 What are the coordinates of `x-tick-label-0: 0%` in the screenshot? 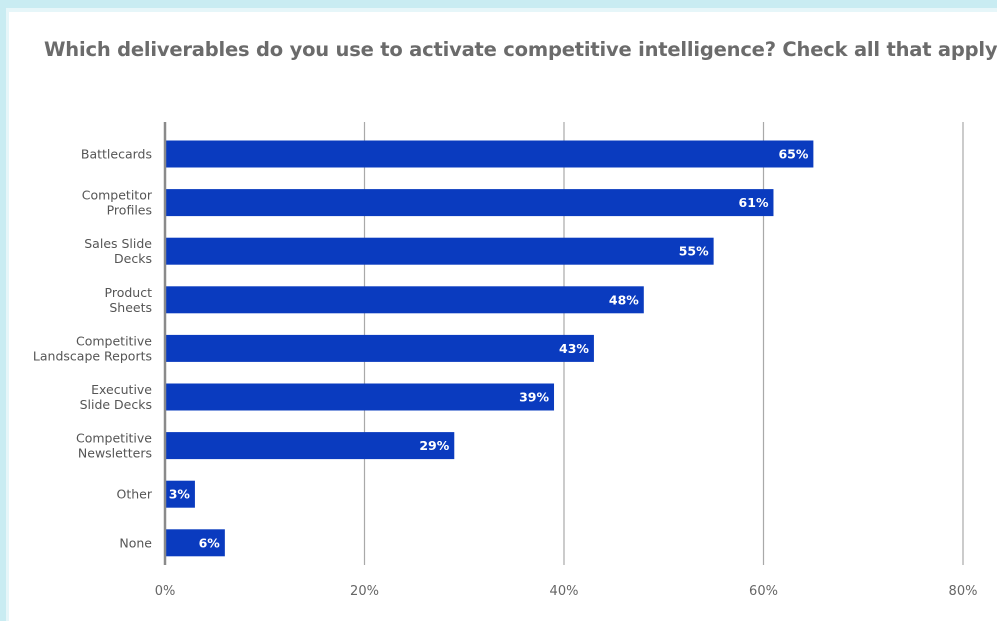 It's located at (165, 591).